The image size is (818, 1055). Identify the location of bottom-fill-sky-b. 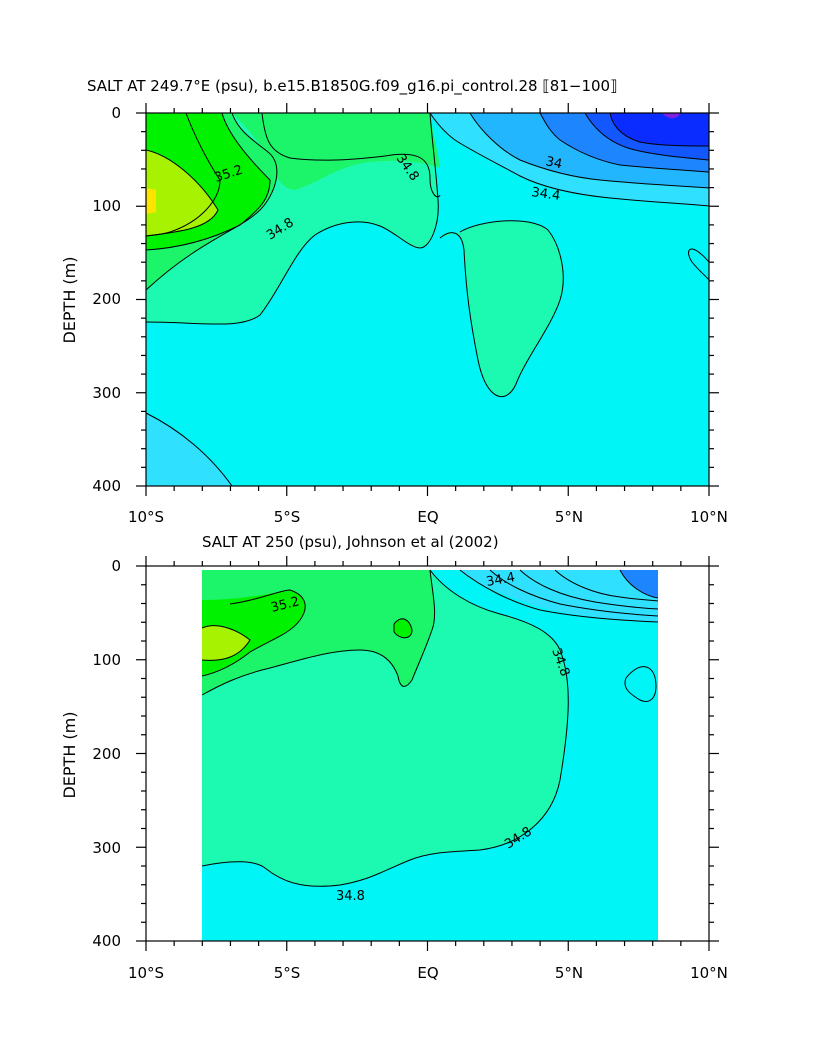
(559, 596).